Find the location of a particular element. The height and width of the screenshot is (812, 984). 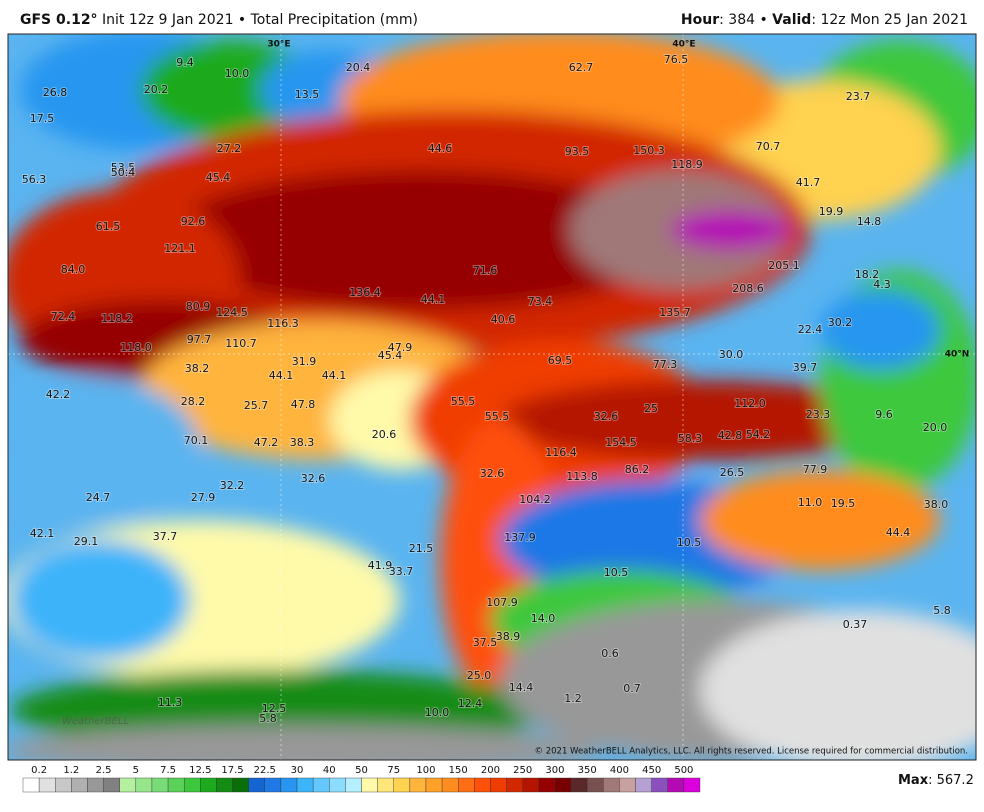

precip-value: 44.1 is located at coordinates (334, 375).